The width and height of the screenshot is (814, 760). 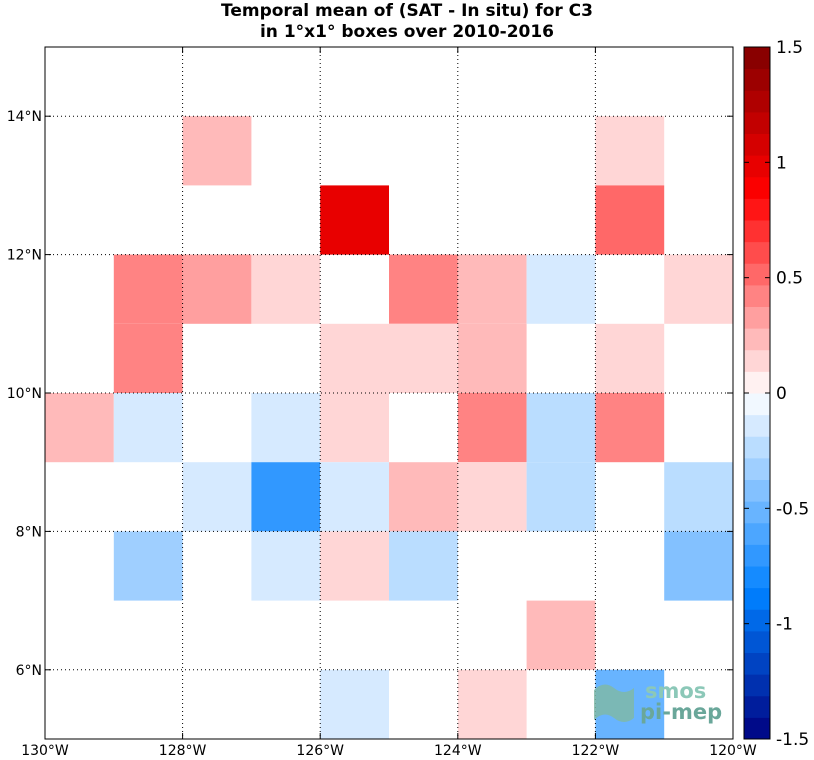 I want to click on y-tick-label: 10°N, so click(x=24, y=394).